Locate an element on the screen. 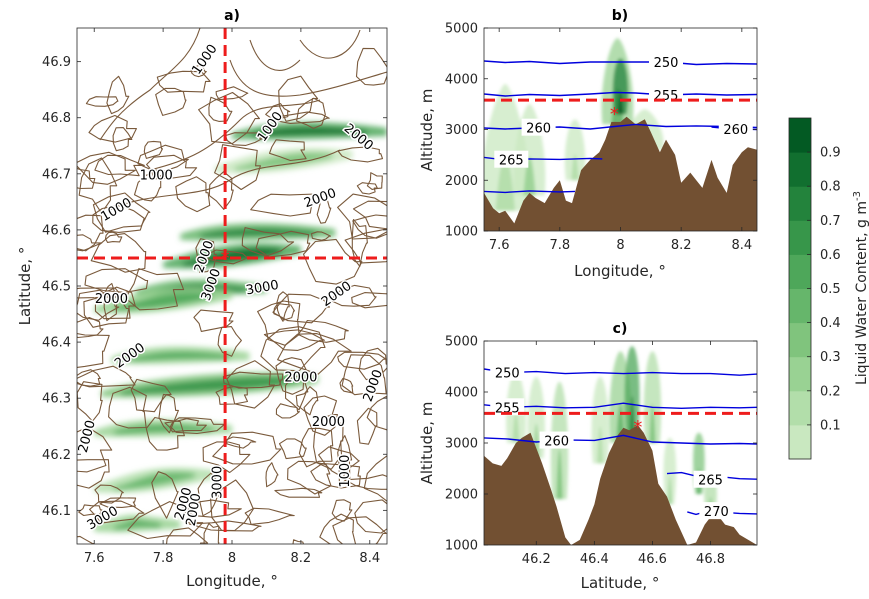 This screenshot has height=599, width=869. panel-b-isotherms: 250 255 260 260 265 is located at coordinates (620, 123).